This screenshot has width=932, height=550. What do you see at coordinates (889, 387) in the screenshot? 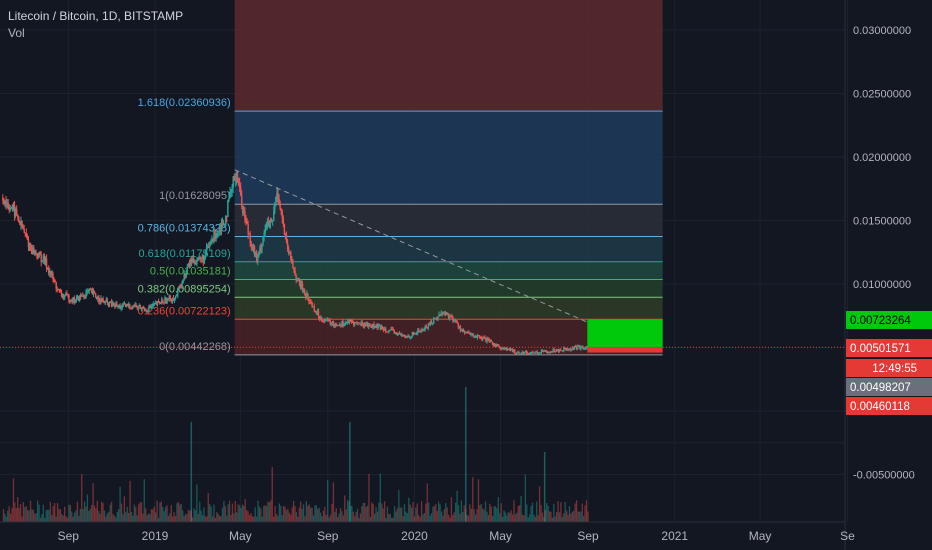
I see `price-axis-badge` at bounding box center [889, 387].